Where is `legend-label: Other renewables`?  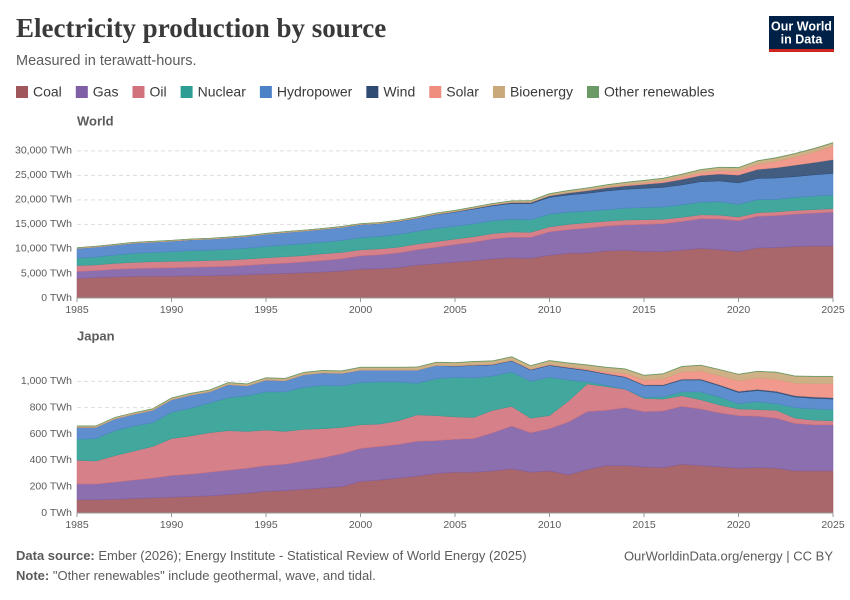
legend-label: Other renewables is located at coordinates (659, 92).